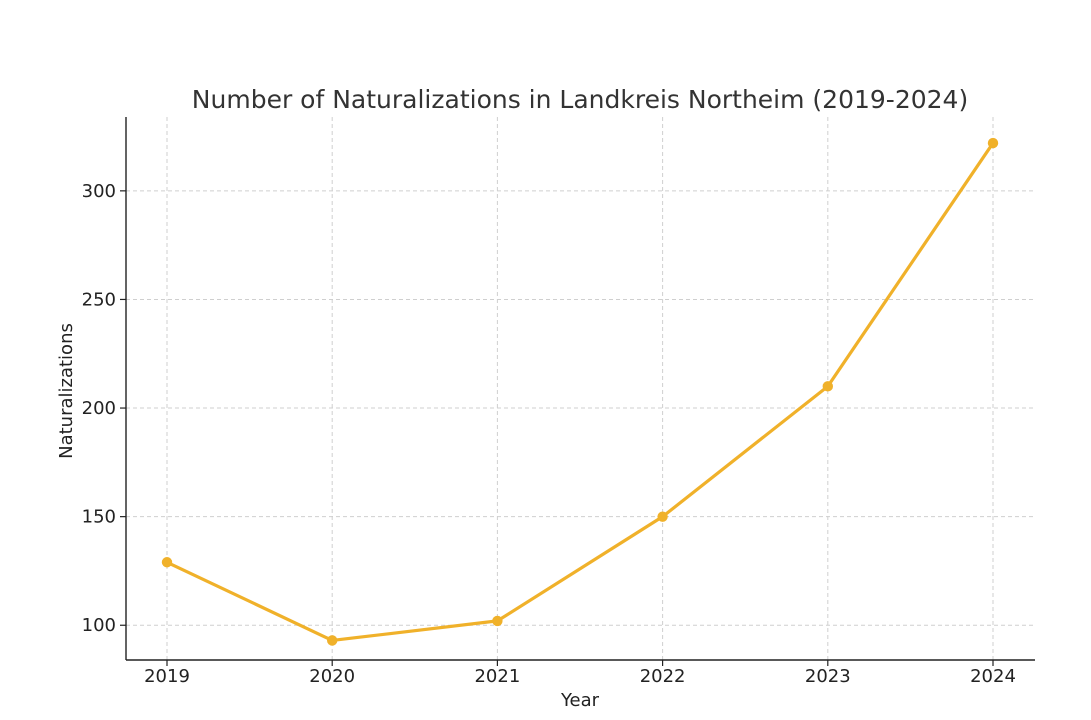 The width and height of the screenshot is (1091, 720). Describe the element at coordinates (663, 676) in the screenshot. I see `x-tick-label: 2022` at that location.